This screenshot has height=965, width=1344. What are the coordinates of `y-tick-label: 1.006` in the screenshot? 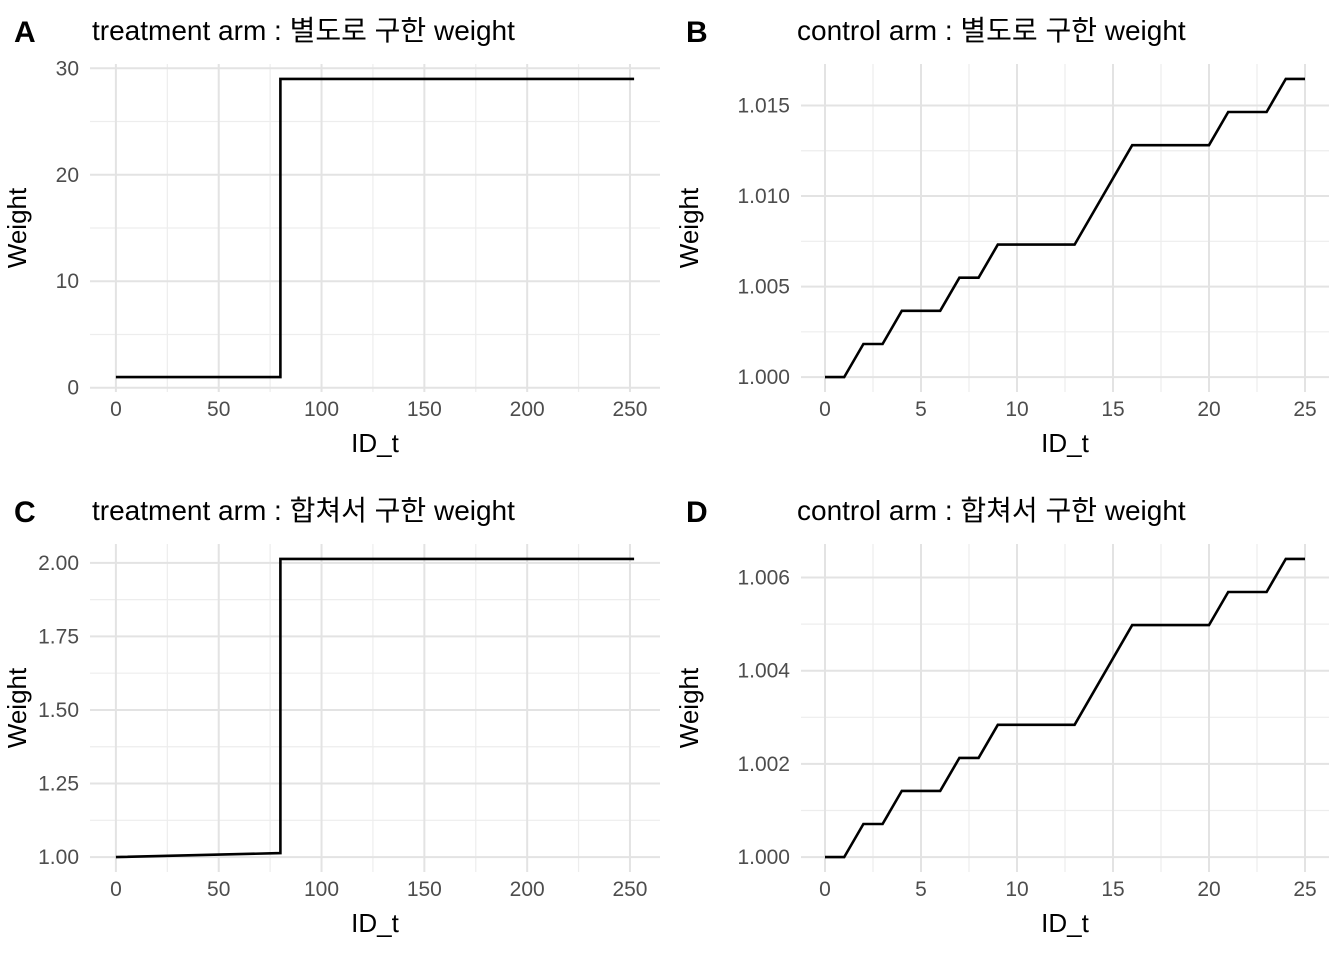 It's located at (763, 578).